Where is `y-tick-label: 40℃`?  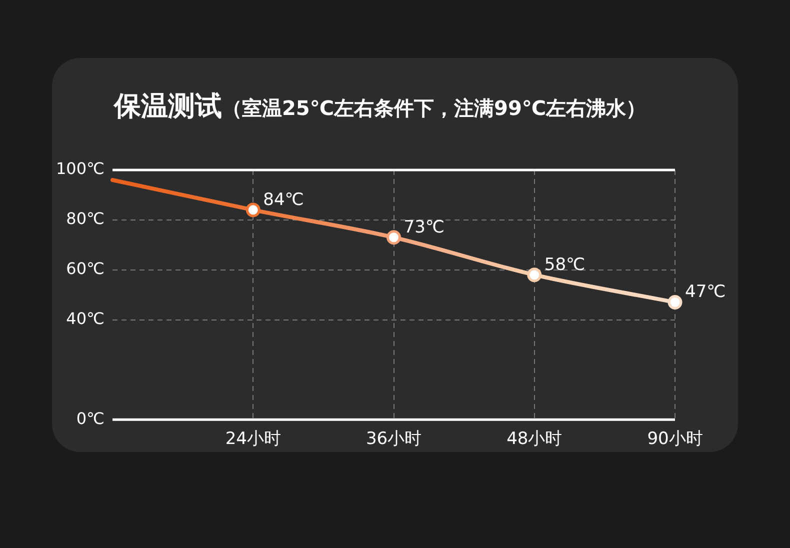 y-tick-label: 40℃ is located at coordinates (85, 318).